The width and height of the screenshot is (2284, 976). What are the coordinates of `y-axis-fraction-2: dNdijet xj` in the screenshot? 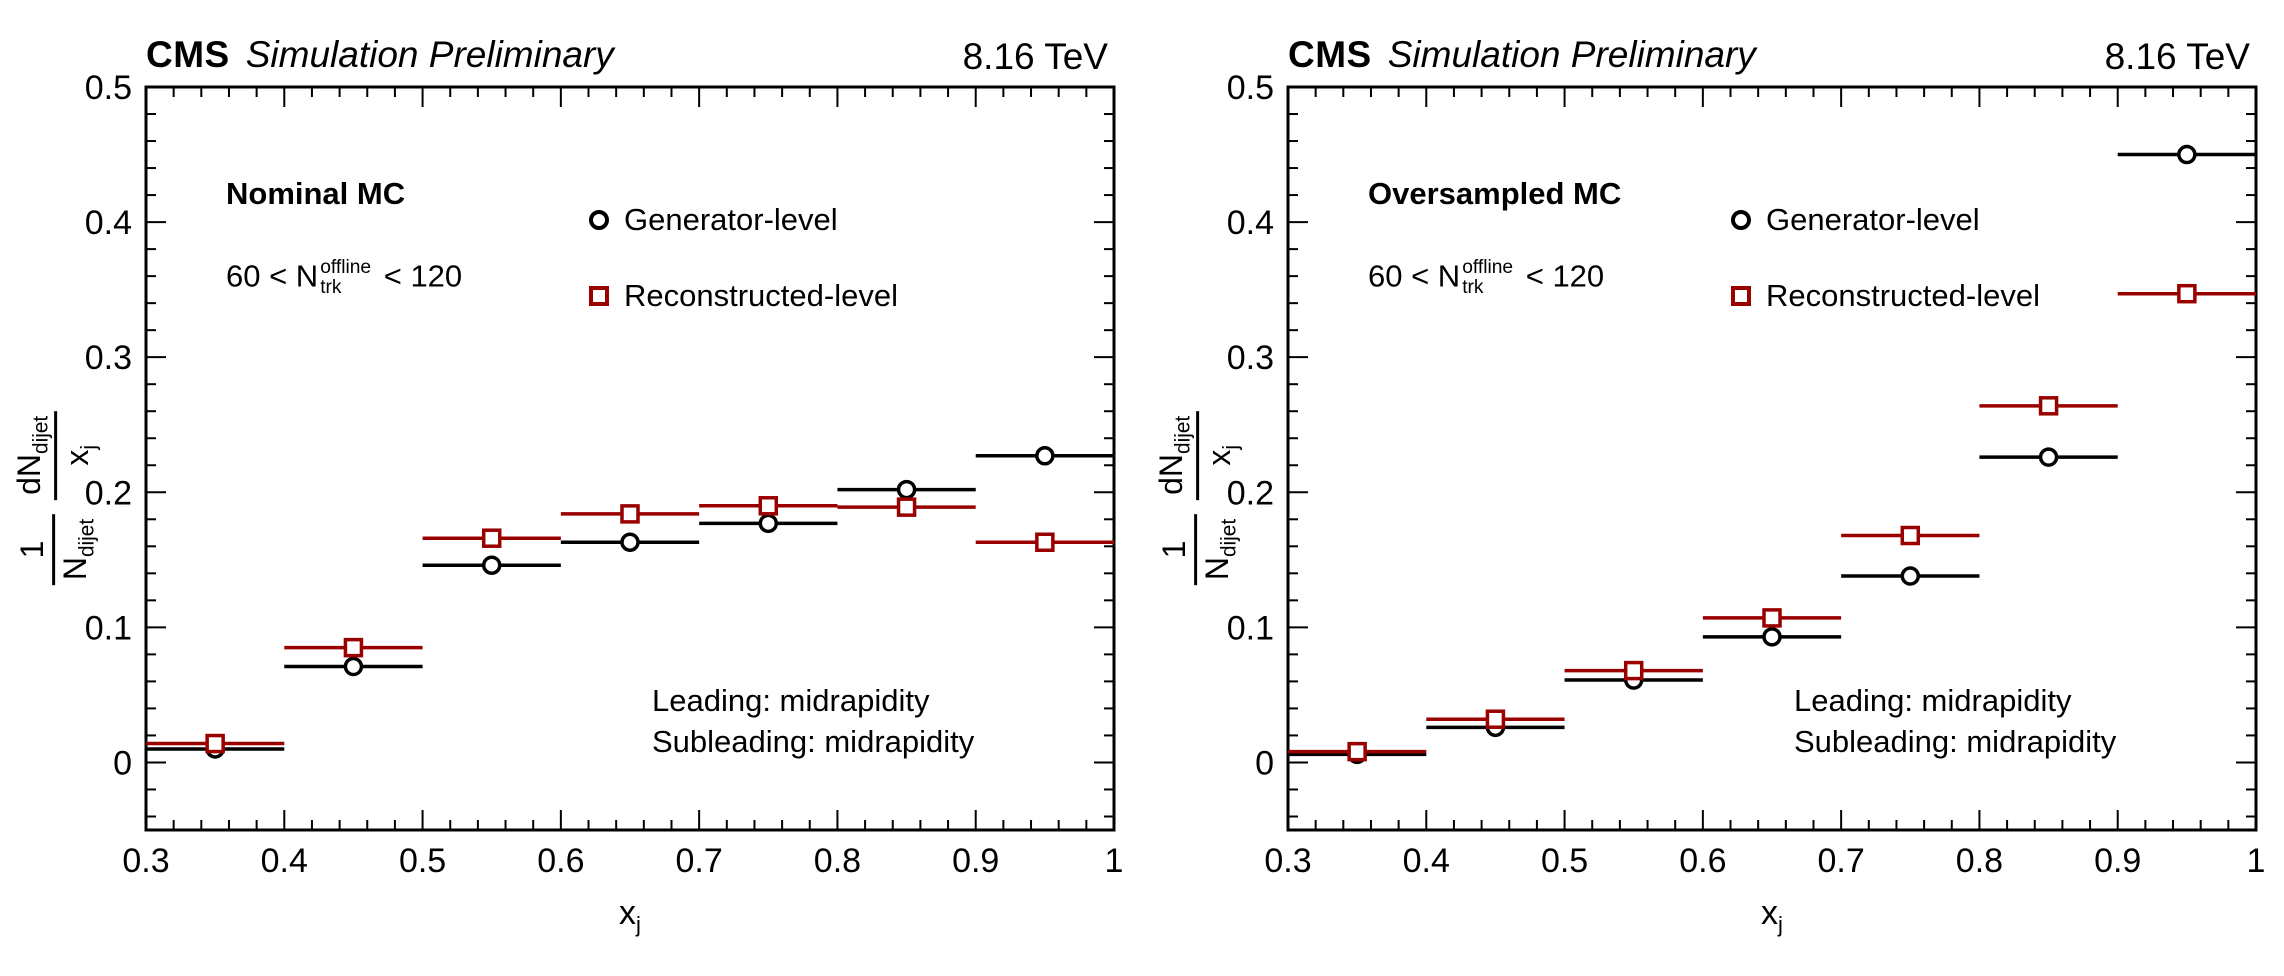 It's located at (56, 455).